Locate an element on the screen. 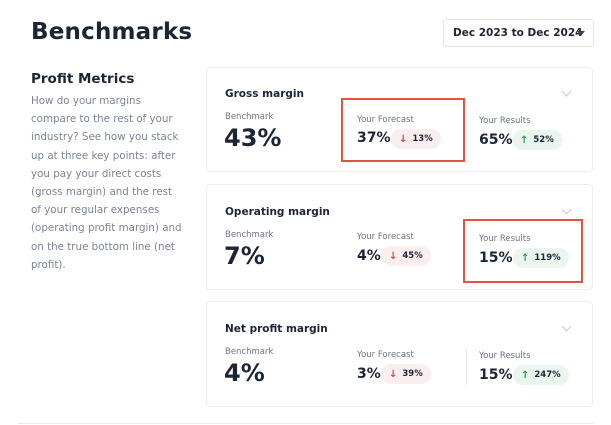 The image size is (611, 425). results-change-badge: ↑ 119% is located at coordinates (541, 258).